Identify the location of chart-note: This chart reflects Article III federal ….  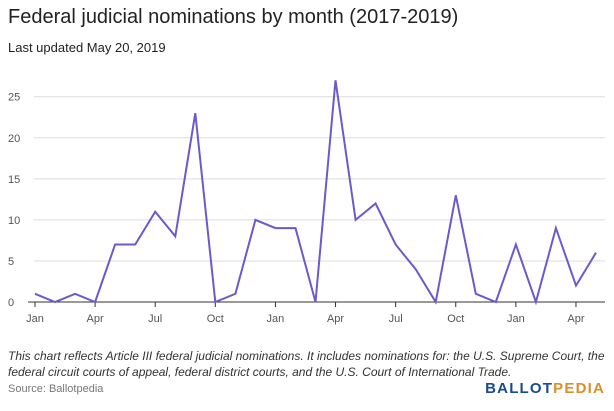
(306, 364).